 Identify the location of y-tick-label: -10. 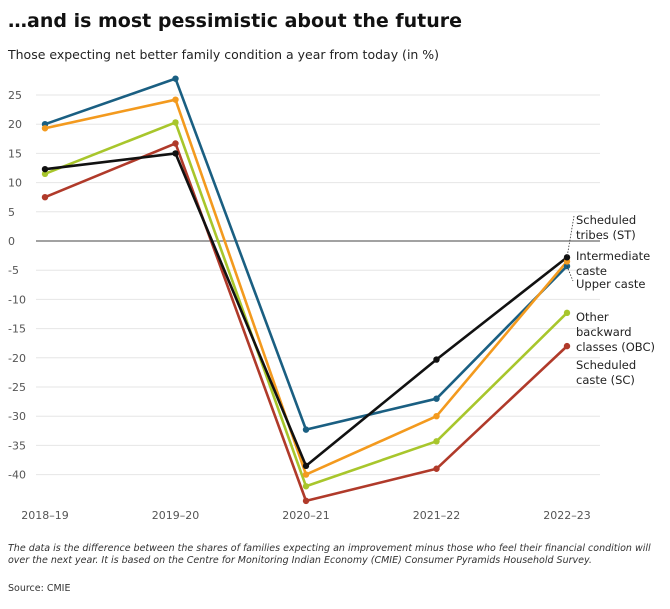
(17, 299).